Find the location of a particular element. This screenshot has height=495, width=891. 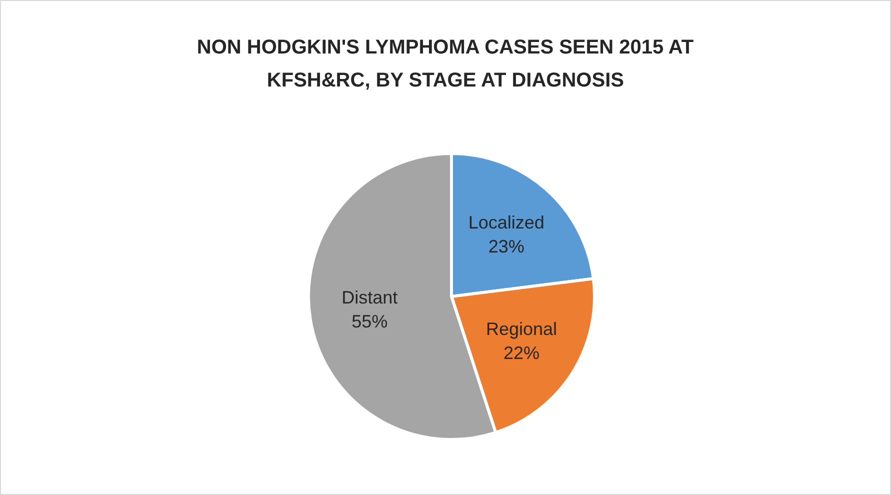

data-label: 55% is located at coordinates (370, 321).